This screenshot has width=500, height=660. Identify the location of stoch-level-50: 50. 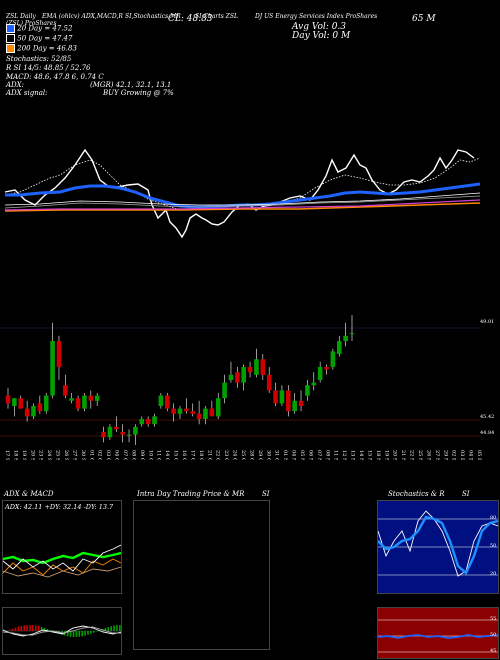
(493, 546).